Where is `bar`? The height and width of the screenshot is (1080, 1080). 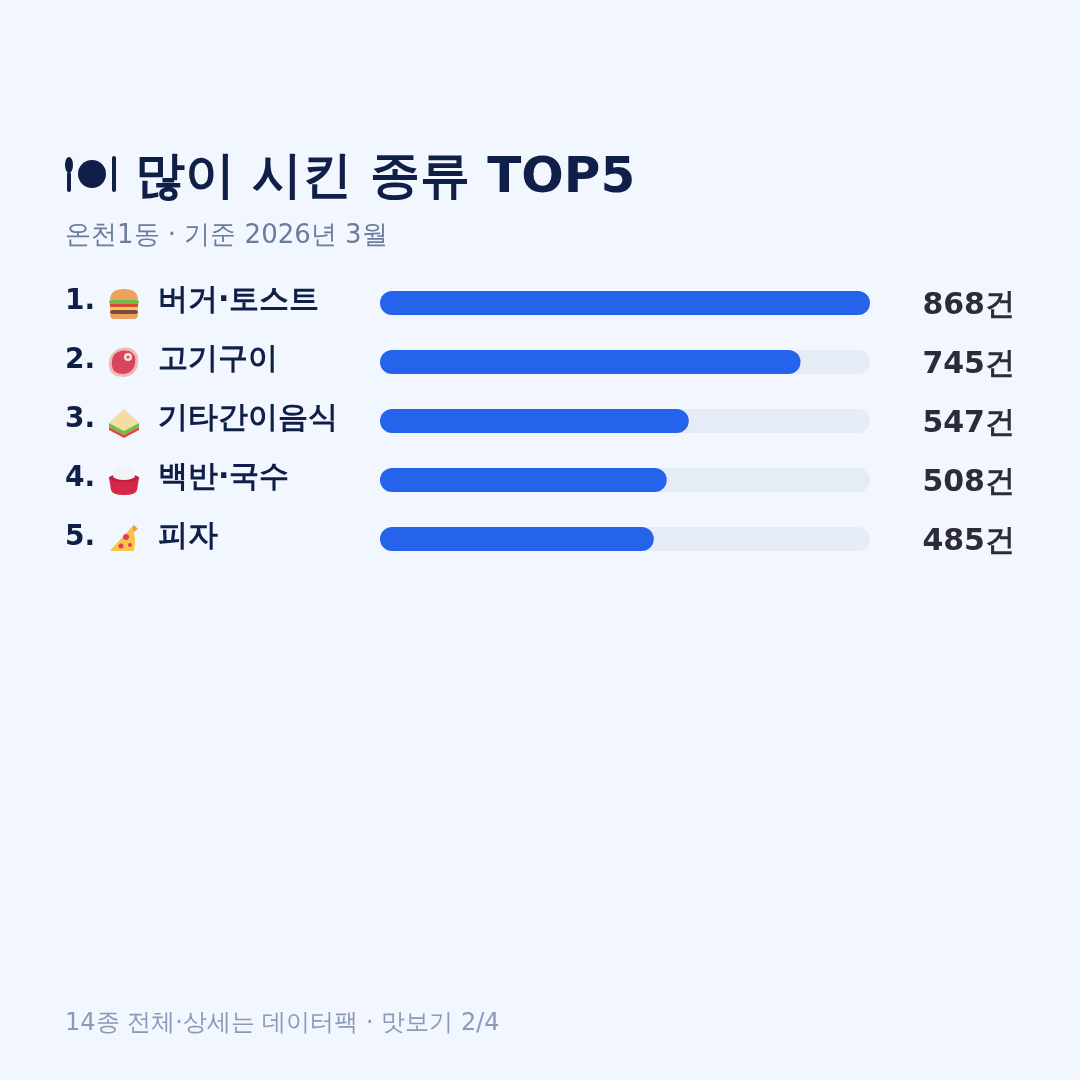 bar is located at coordinates (625, 303).